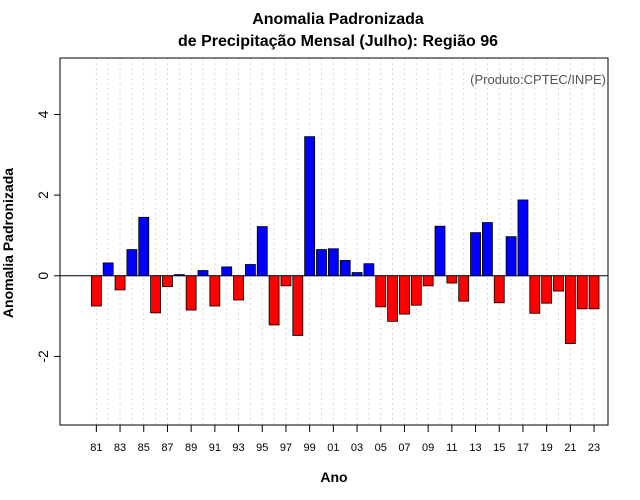 Image resolution: width=640 pixels, height=500 pixels. What do you see at coordinates (321, 263) in the screenshot?
I see `bar-2000` at bounding box center [321, 263].